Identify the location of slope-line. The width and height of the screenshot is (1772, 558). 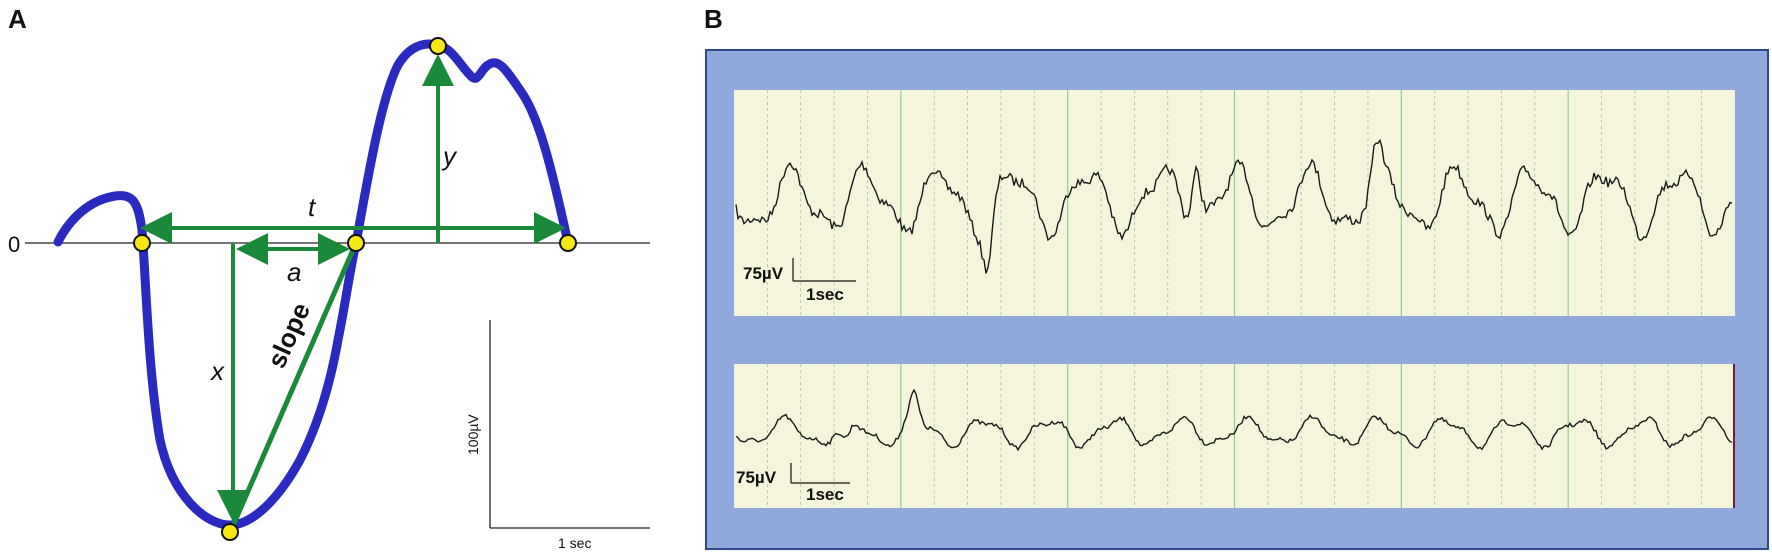
(294, 385).